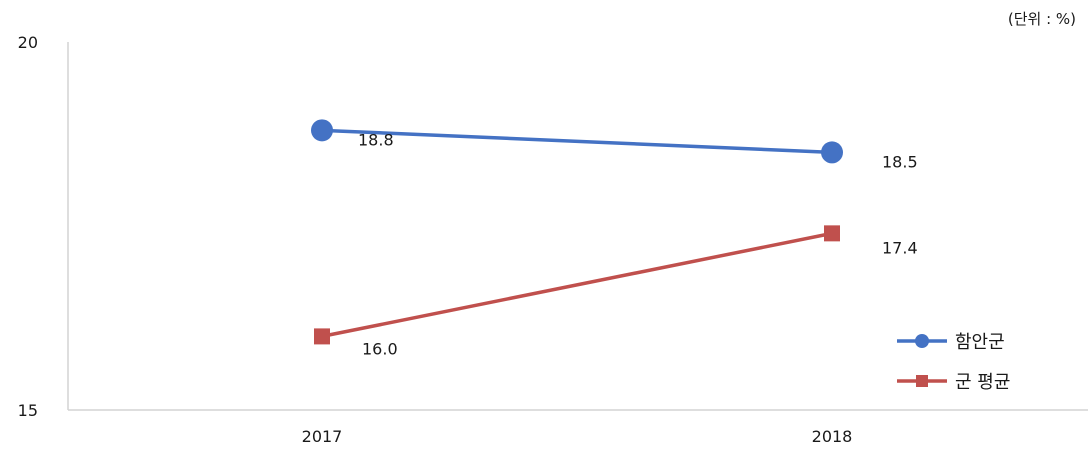  I want to click on data-label: 16.0, so click(380, 348).